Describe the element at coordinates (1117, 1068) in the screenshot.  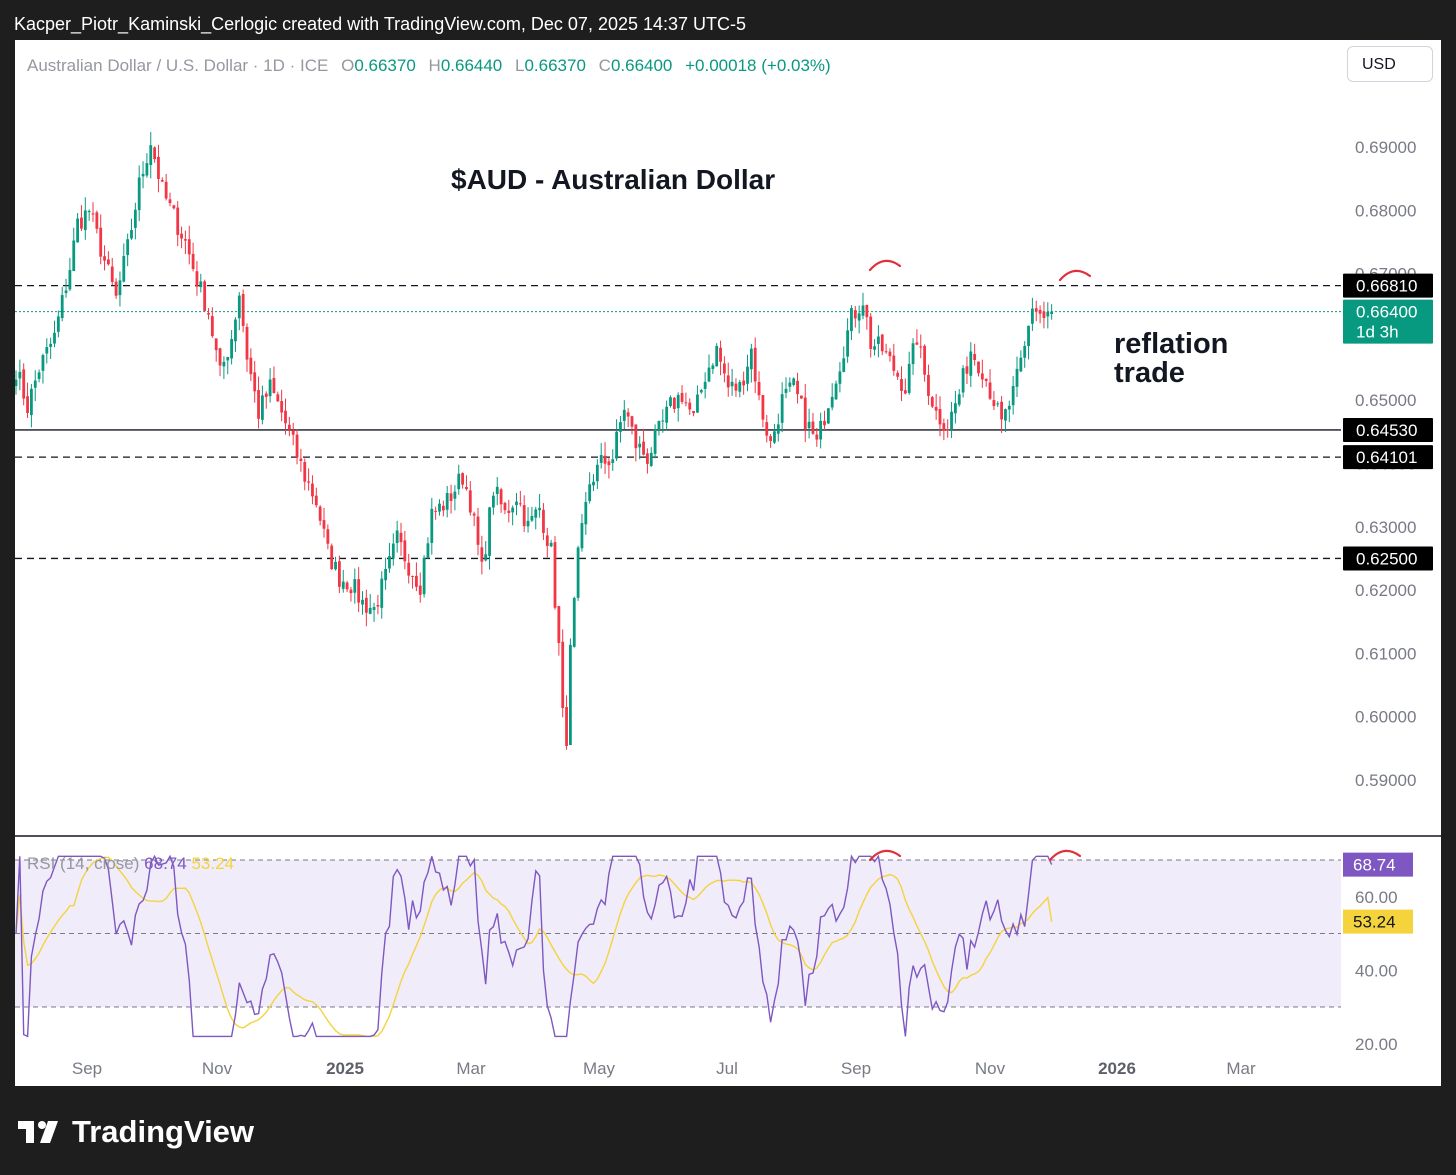
I see `time-tick-label: 2026` at that location.